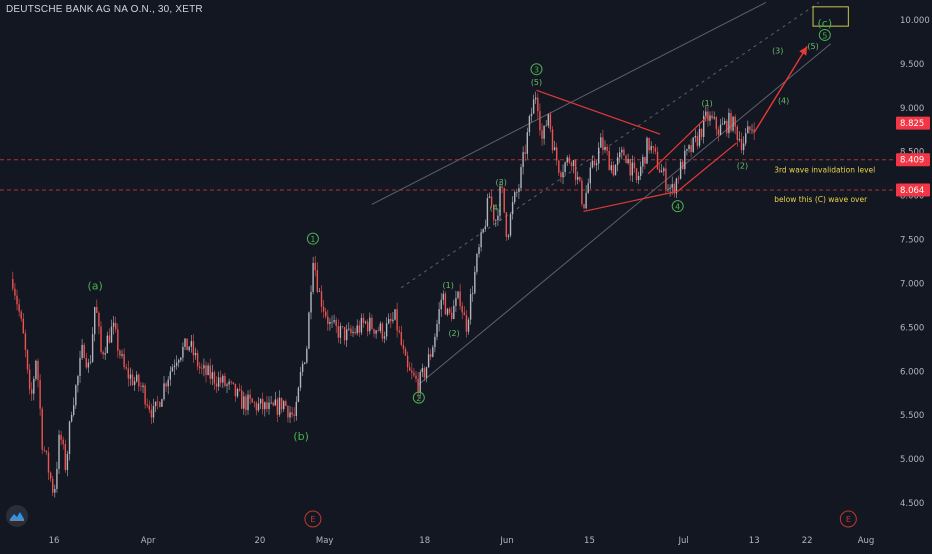 Image resolution: width=932 pixels, height=554 pixels. What do you see at coordinates (913, 123) in the screenshot?
I see `price-tag-0: 8.825` at bounding box center [913, 123].